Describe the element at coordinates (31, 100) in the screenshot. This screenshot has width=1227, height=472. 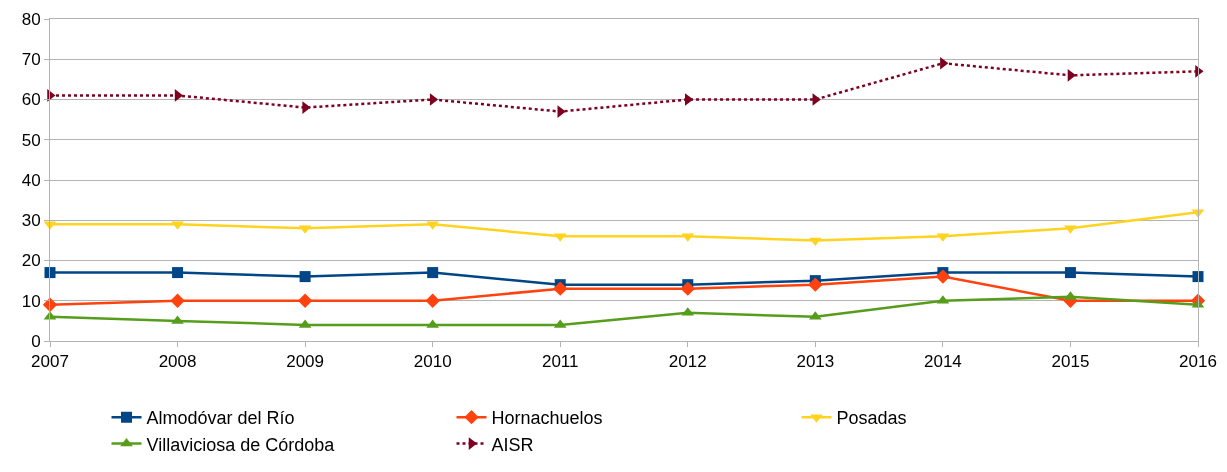
I see `y-tick-label: 60` at that location.